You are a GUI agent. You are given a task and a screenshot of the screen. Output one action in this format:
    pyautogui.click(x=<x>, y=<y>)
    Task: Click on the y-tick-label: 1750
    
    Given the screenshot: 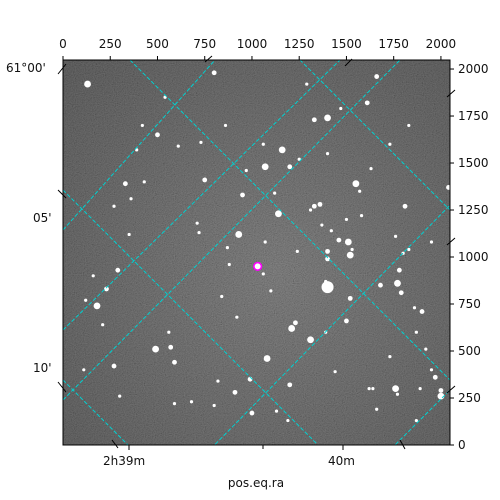 What is the action you would take?
    pyautogui.click(x=473, y=116)
    